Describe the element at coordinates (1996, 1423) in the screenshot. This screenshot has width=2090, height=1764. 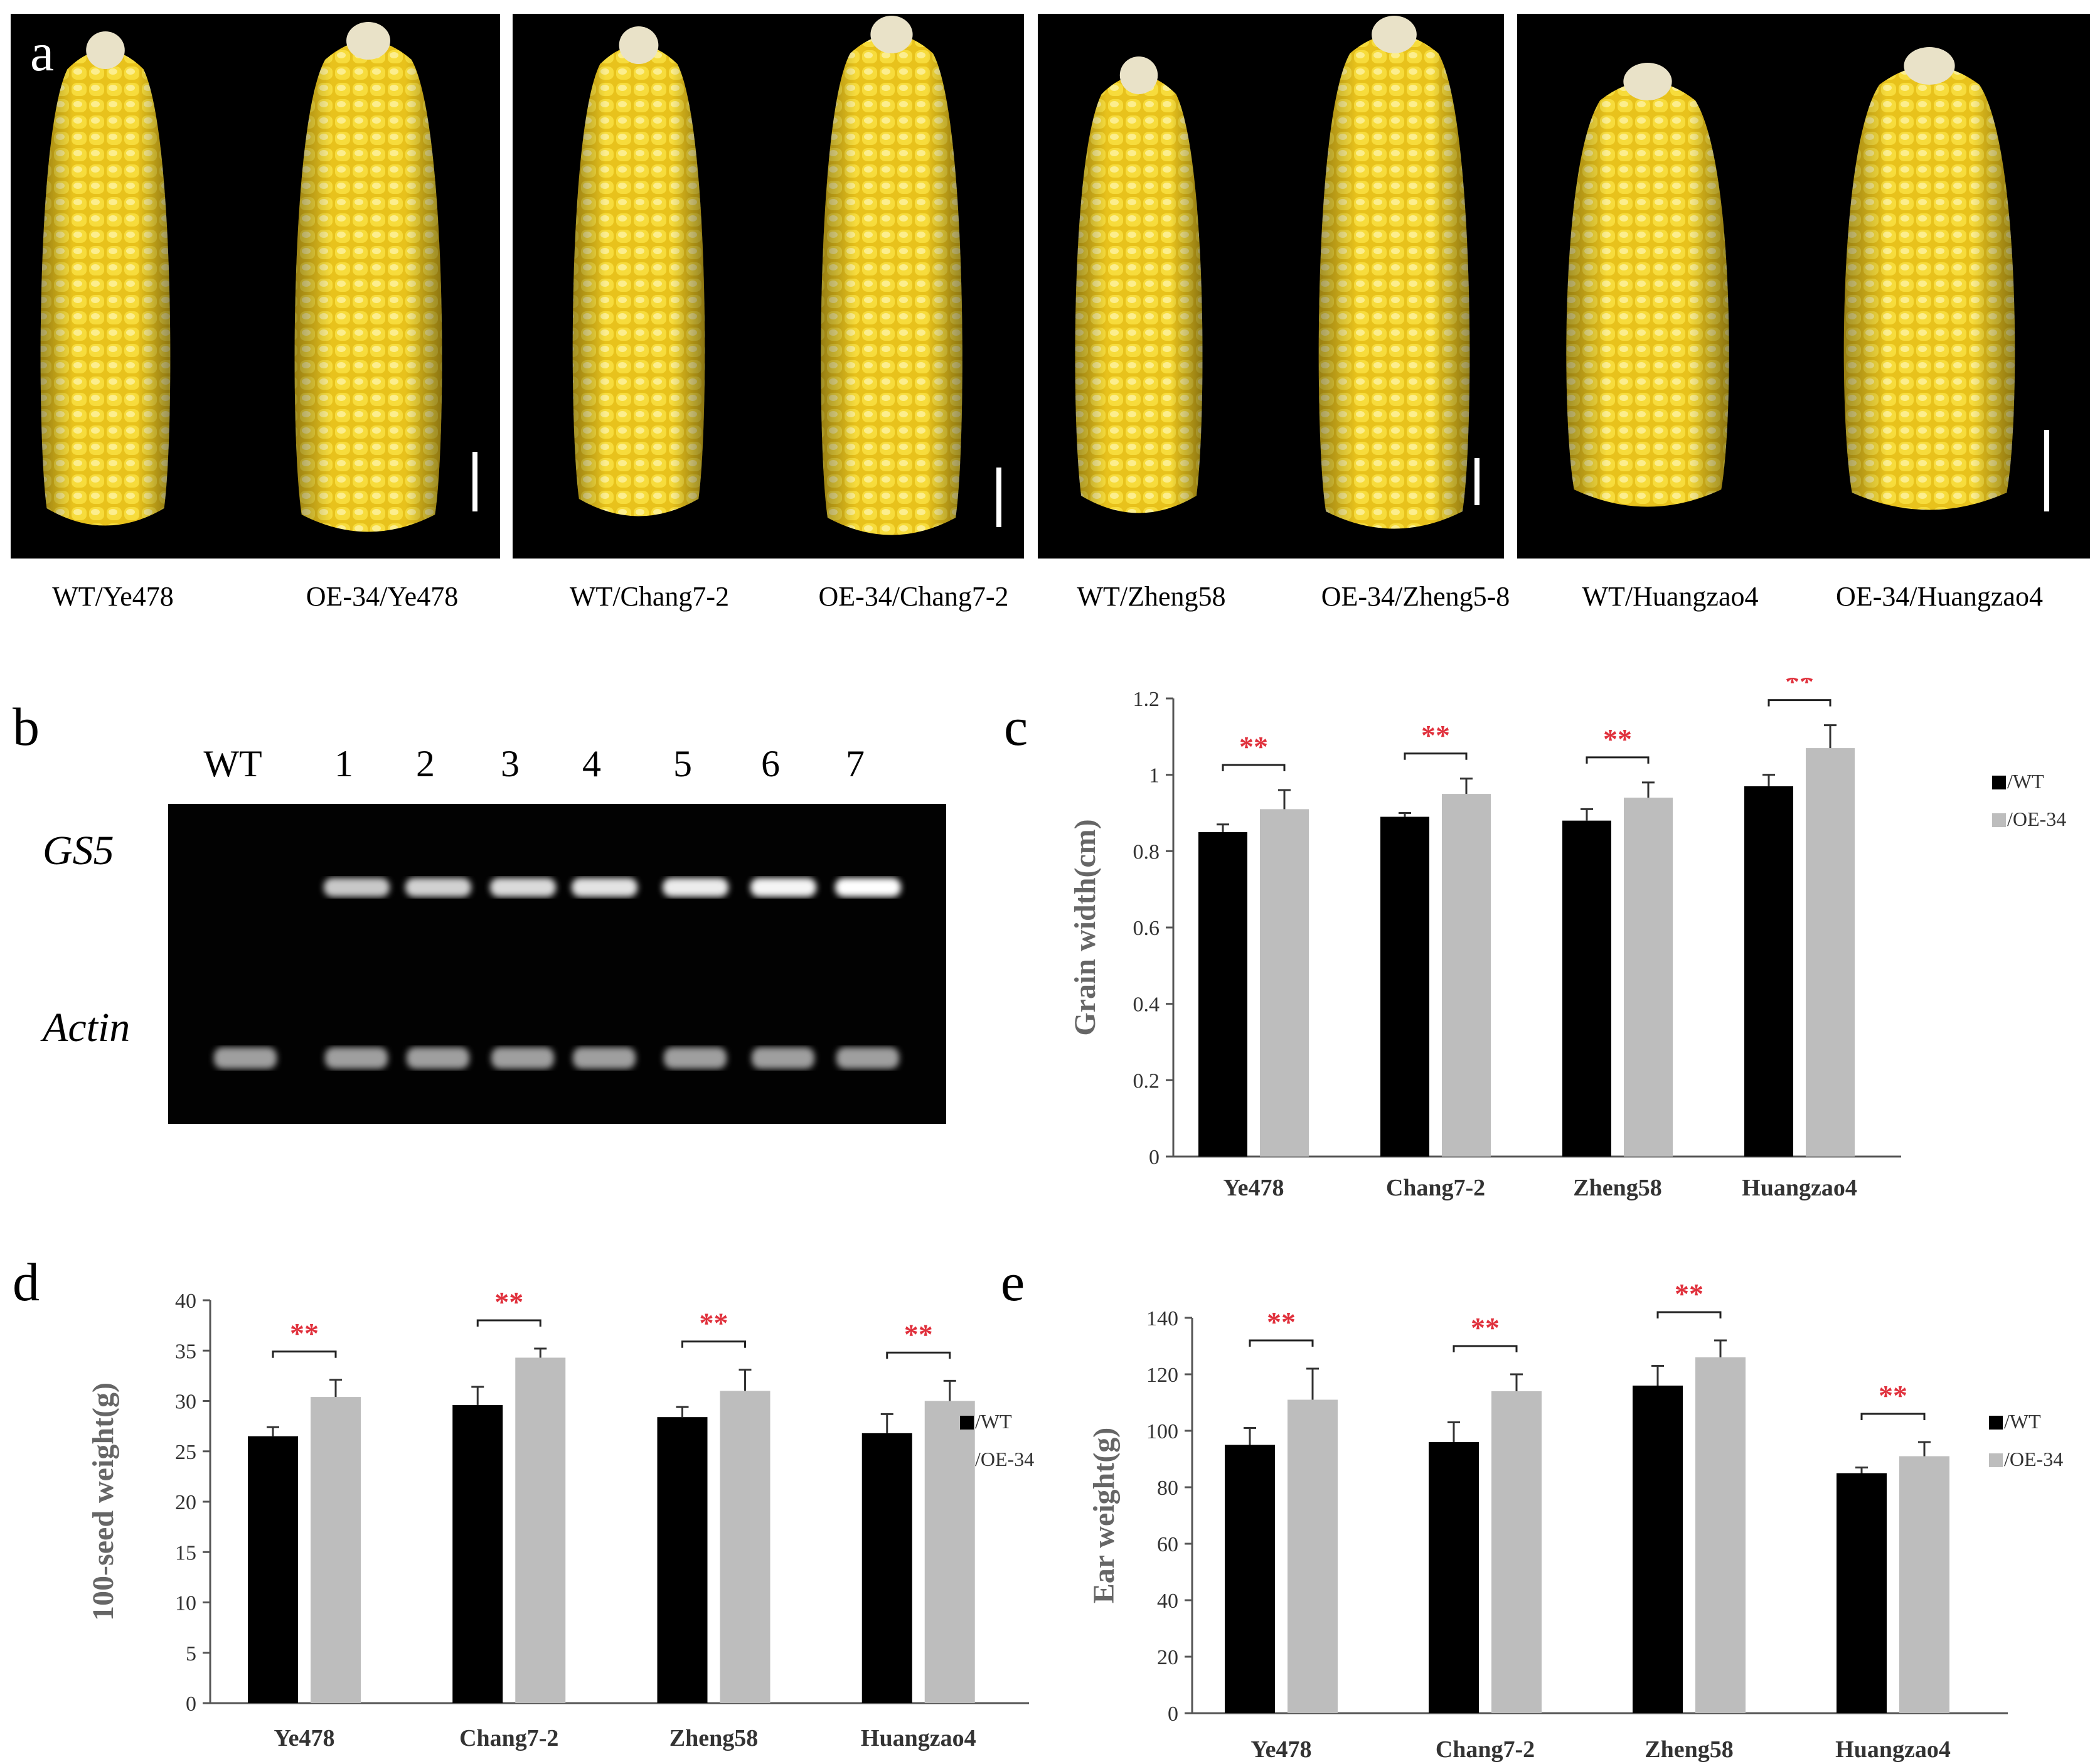
I see `legend-swatch-wt` at that location.